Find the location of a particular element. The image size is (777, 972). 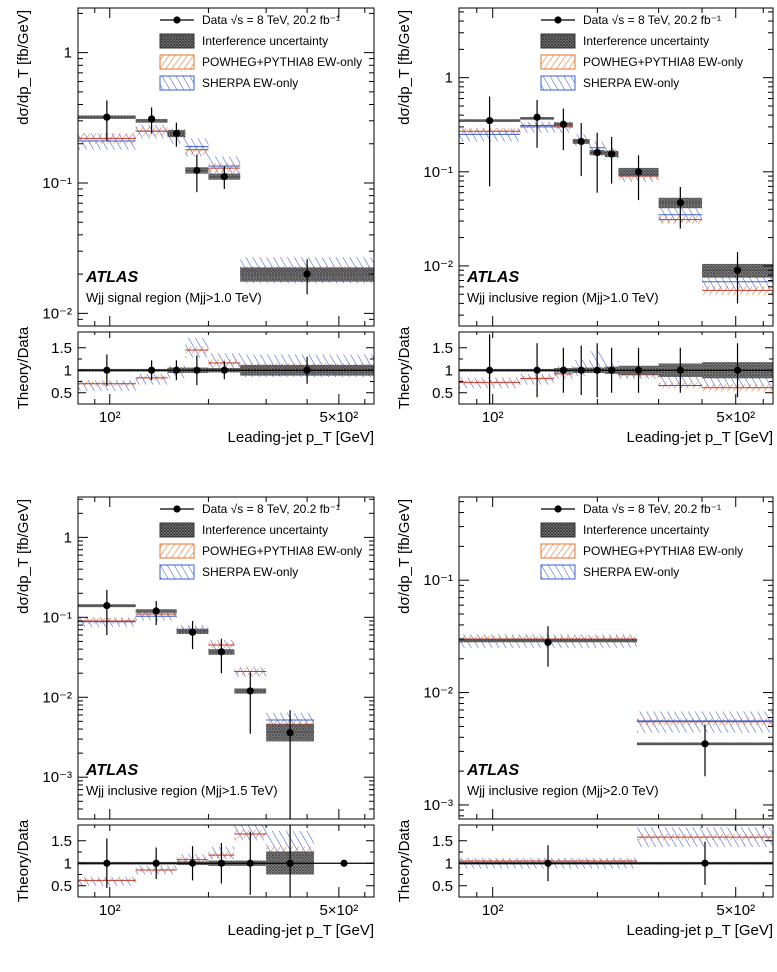

legend-swatch-sherpa is located at coordinates (558, 83).